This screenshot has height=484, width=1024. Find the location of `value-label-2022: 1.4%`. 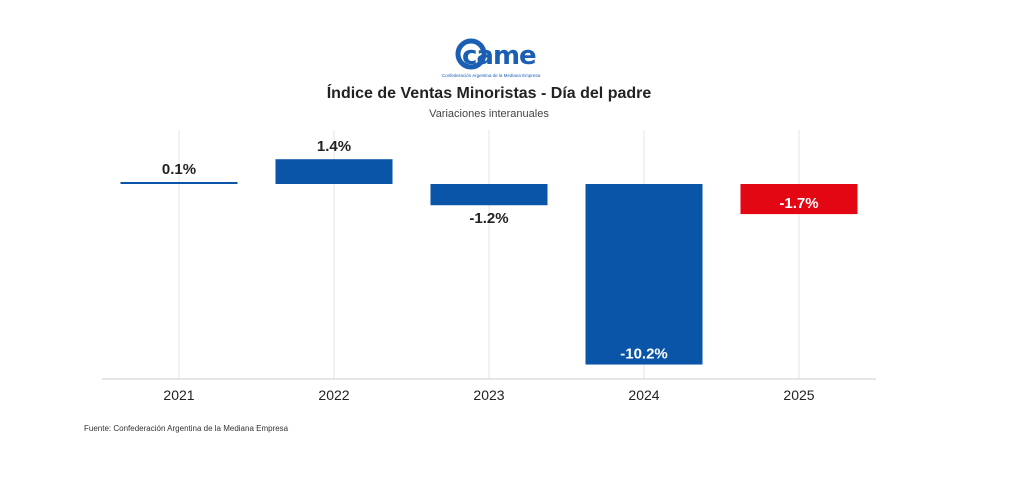

value-label-2022: 1.4% is located at coordinates (334, 146).